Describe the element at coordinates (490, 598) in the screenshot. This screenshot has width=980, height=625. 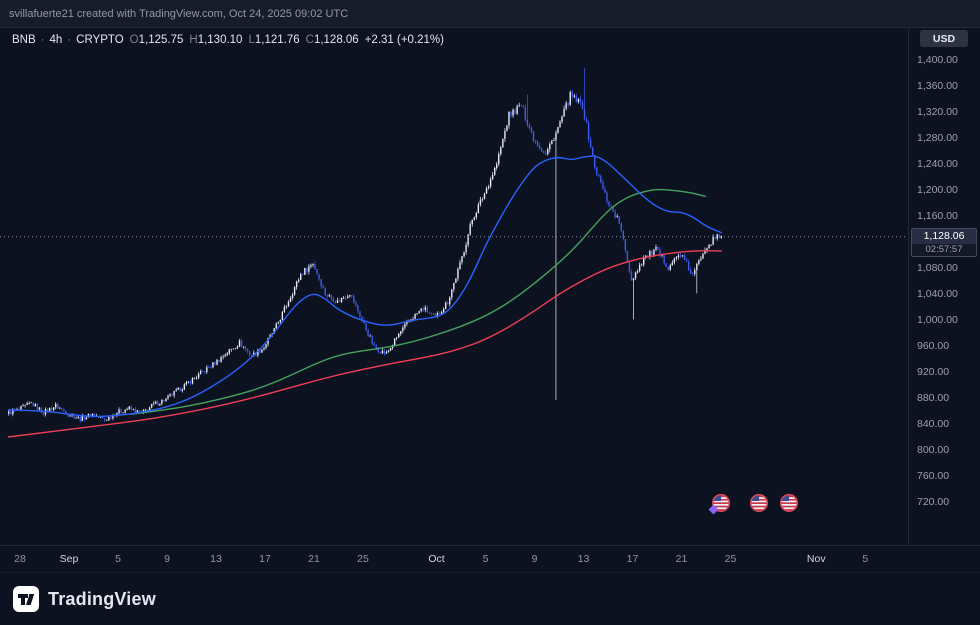
I see `footer-bar: TradingView` at that location.